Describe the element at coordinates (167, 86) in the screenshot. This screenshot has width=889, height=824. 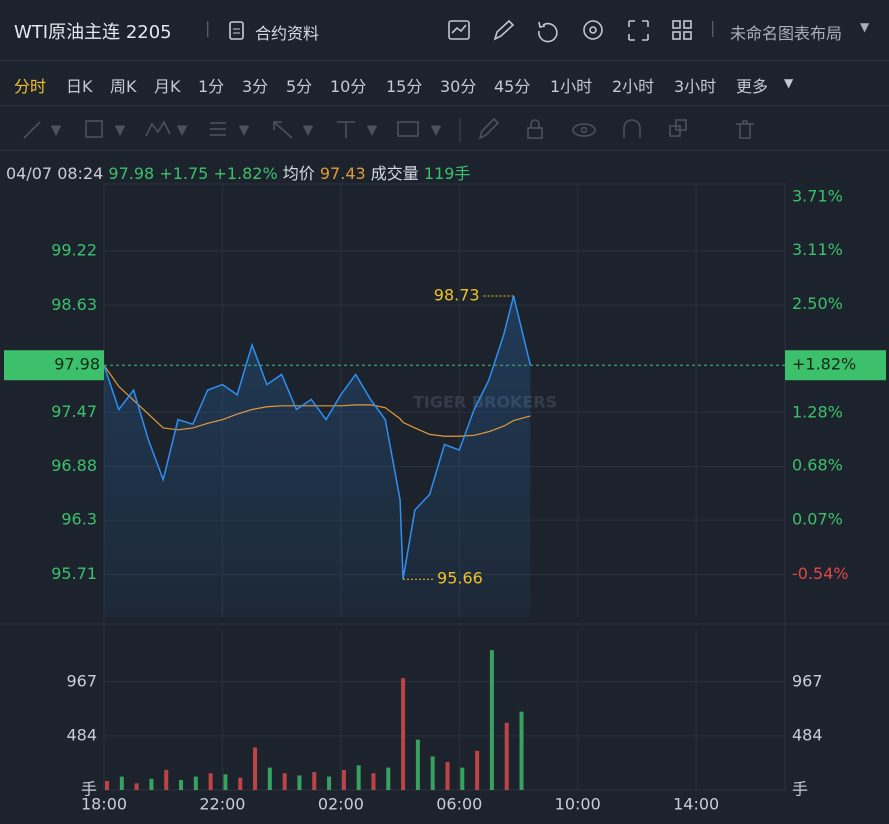
I see `tab: 月K` at that location.